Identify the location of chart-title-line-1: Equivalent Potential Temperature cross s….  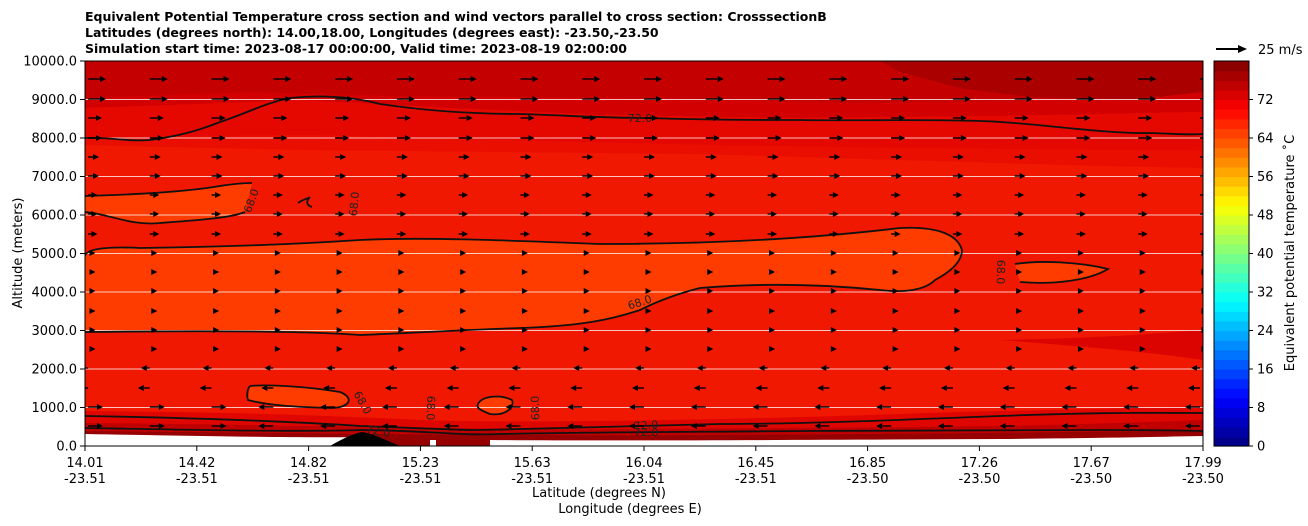
(456, 16).